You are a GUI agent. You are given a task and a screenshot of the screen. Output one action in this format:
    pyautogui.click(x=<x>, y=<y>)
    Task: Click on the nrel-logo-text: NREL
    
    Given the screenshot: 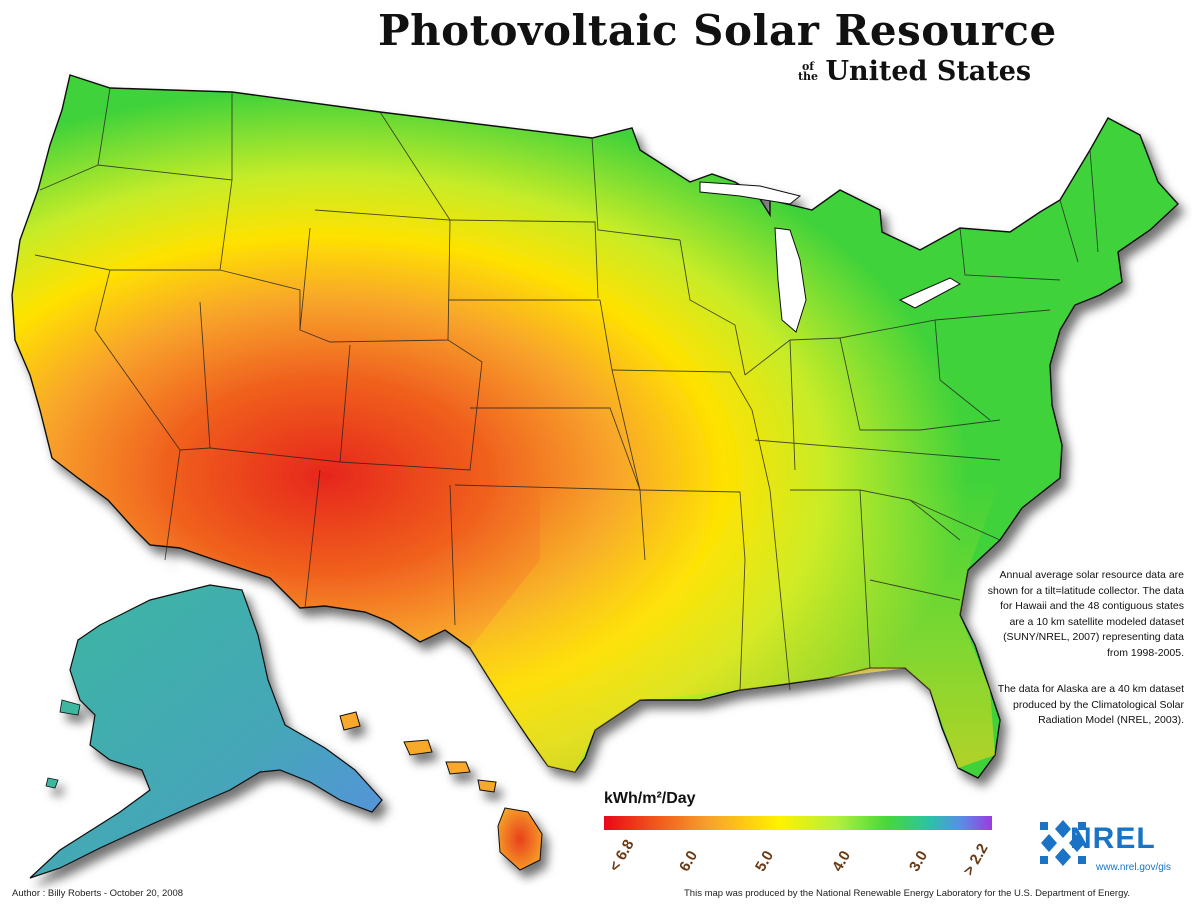 What is the action you would take?
    pyautogui.click(x=1113, y=838)
    